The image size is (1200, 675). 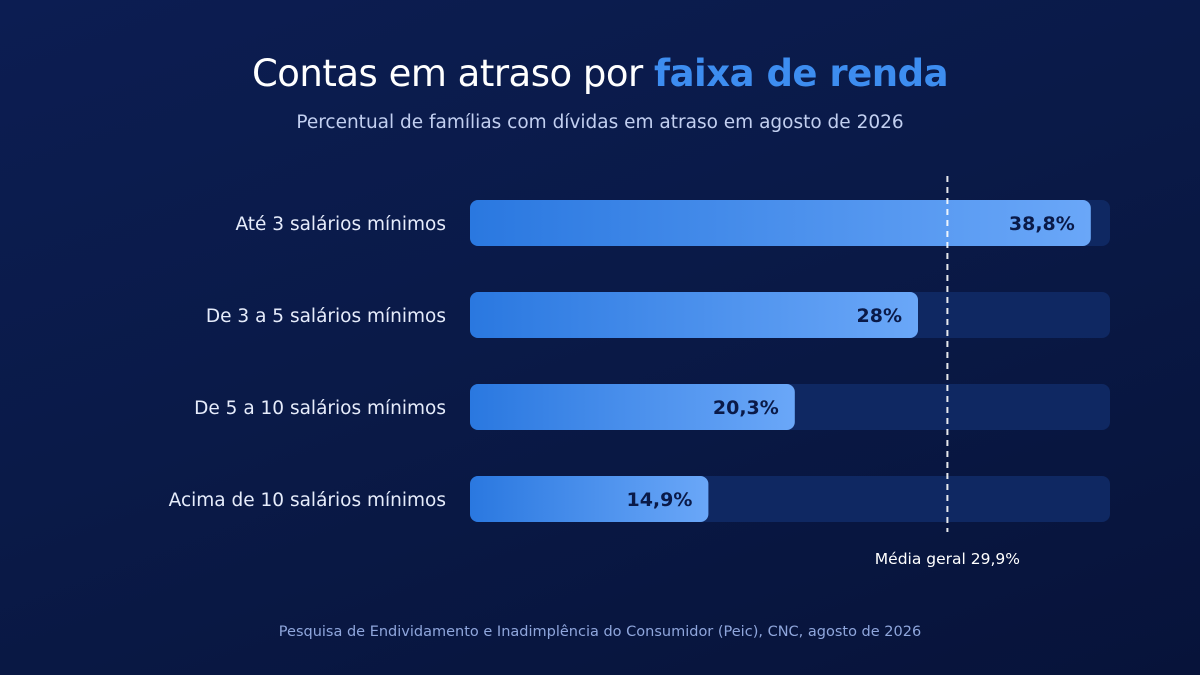 I want to click on chart-title: Contas em atraso por faixa de renda, so click(x=600, y=73).